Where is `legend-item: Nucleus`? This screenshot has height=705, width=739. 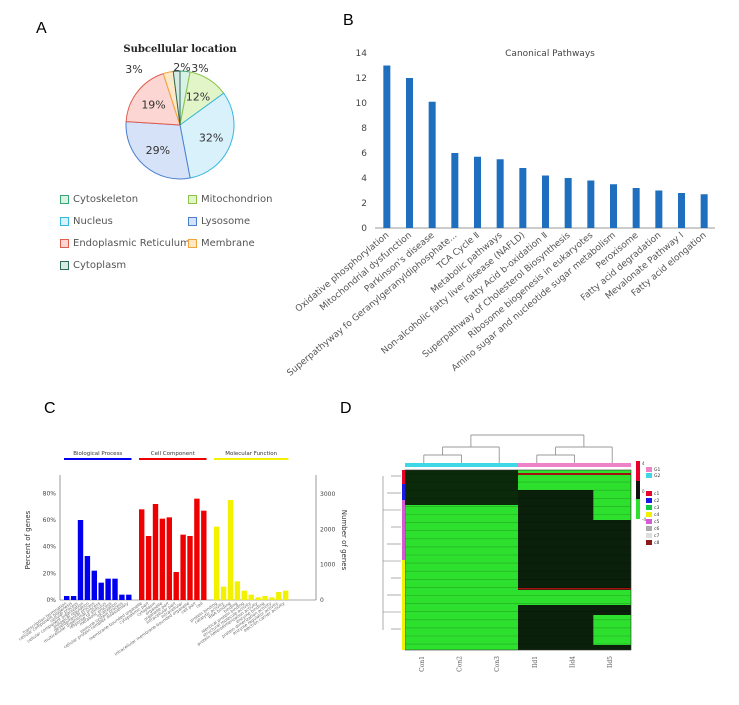 legend-item: Nucleus is located at coordinates (86, 221).